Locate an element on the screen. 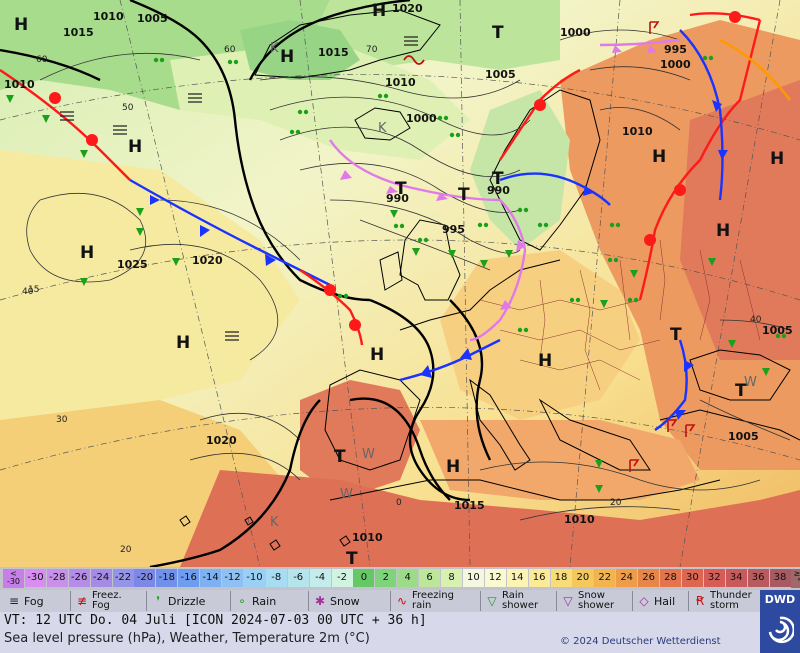  legend-item: ✱ Snow is located at coordinates (334, 601).